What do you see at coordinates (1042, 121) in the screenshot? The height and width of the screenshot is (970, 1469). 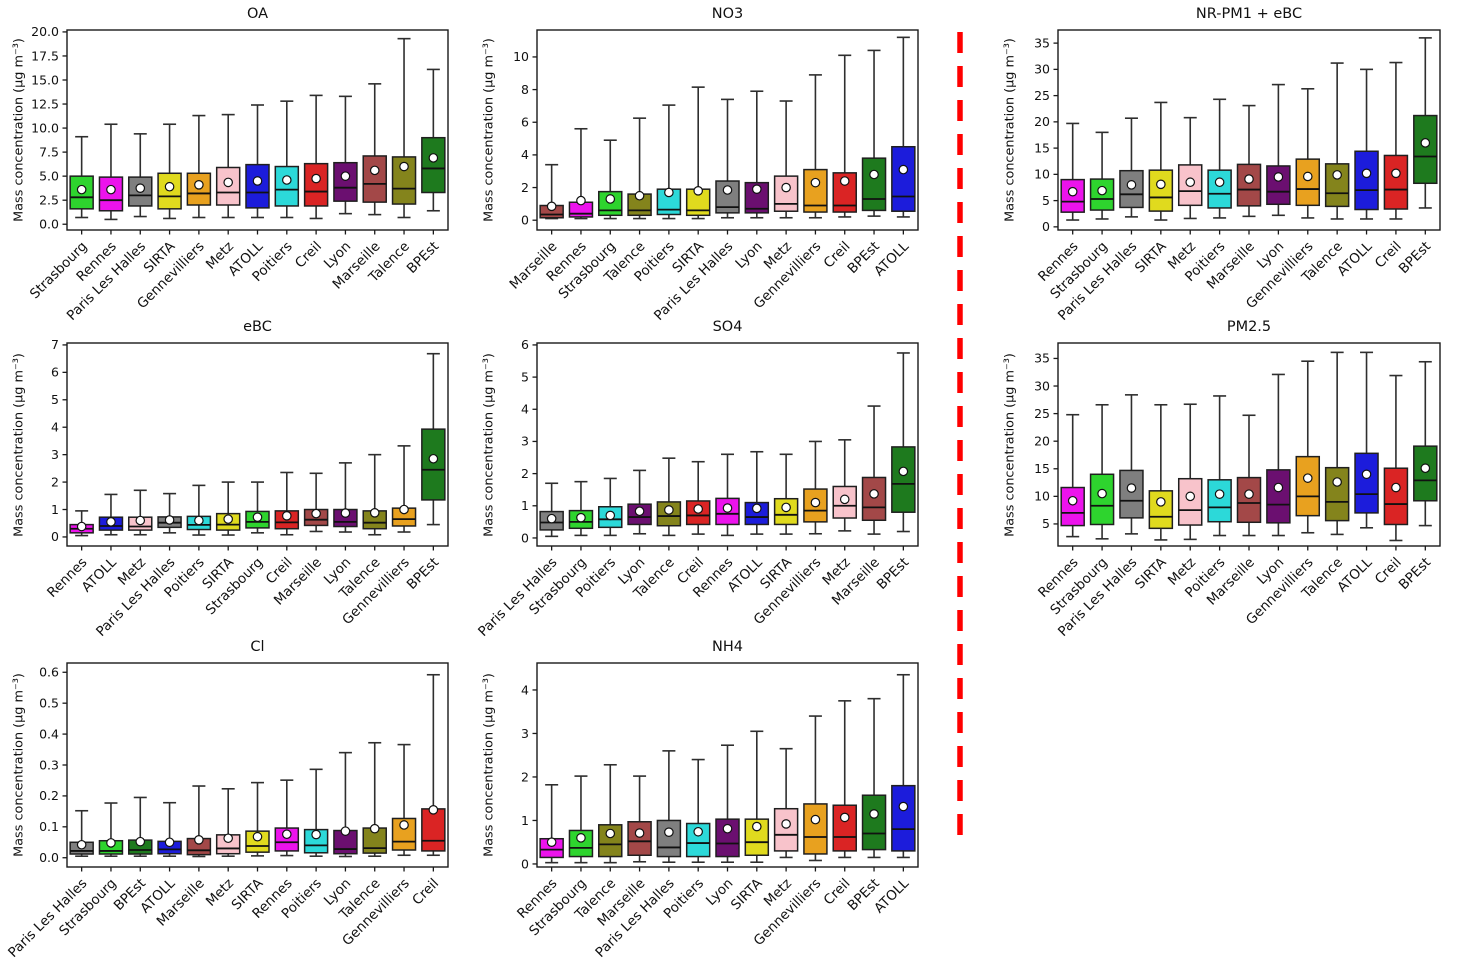 I see `y-tick-label: 20` at bounding box center [1042, 121].